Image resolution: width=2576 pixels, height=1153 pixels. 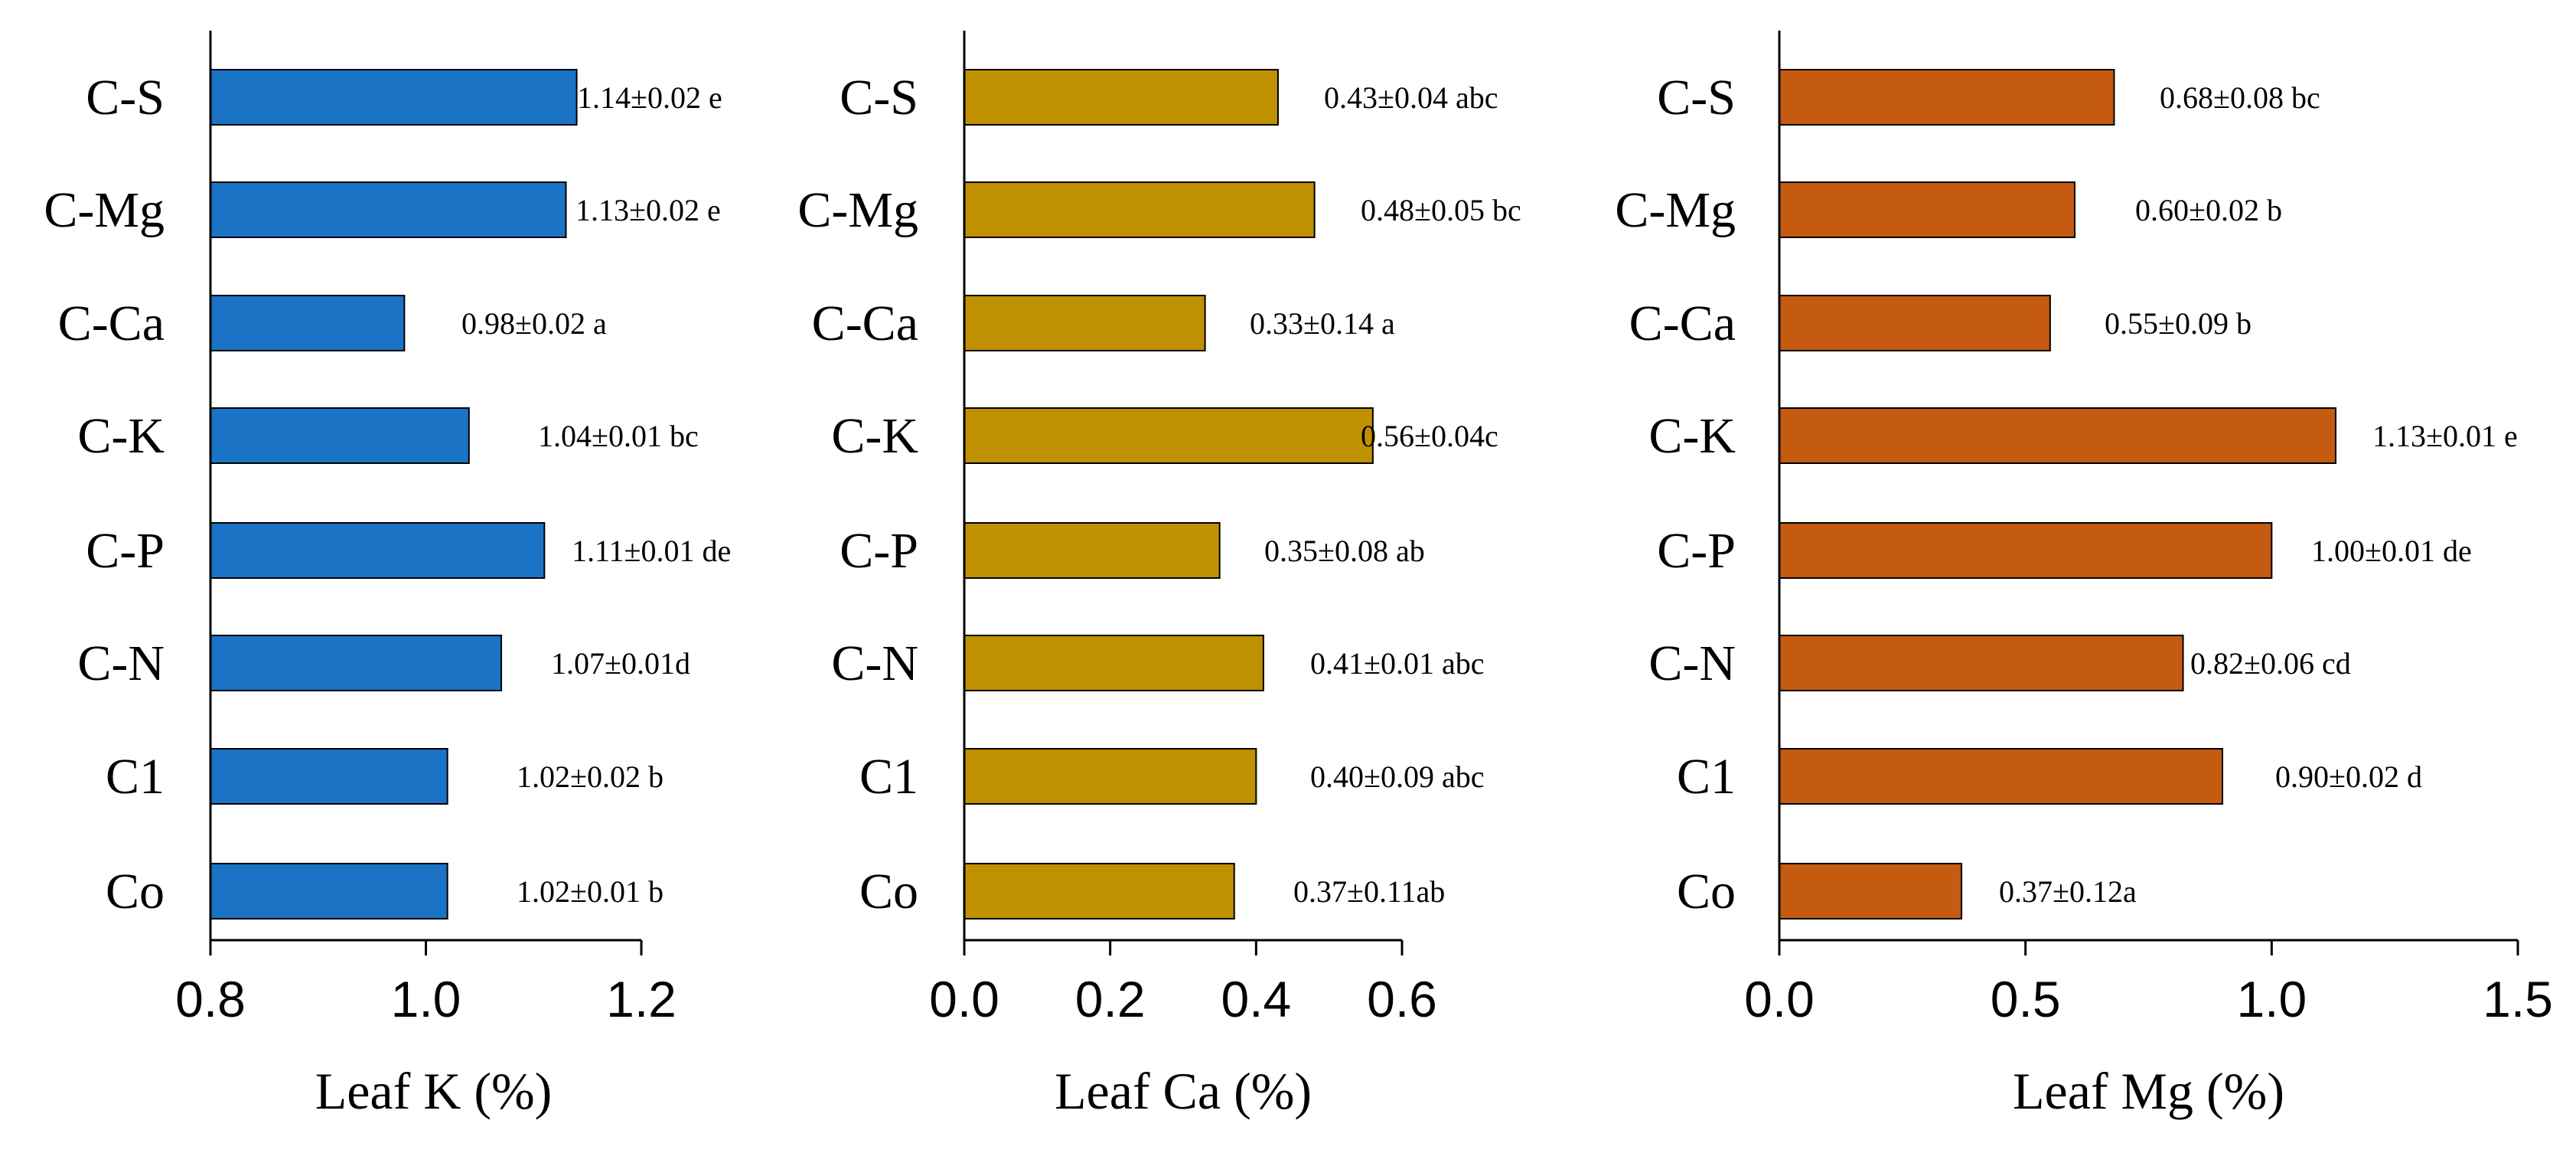 What do you see at coordinates (2391, 551) in the screenshot?
I see `data-label-C-P: 1.00±0.01 de` at bounding box center [2391, 551].